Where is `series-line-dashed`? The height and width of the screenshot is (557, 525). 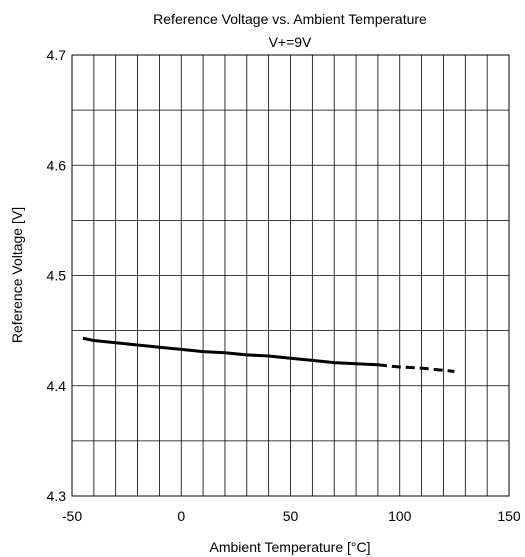 series-line-dashed is located at coordinates (416, 368).